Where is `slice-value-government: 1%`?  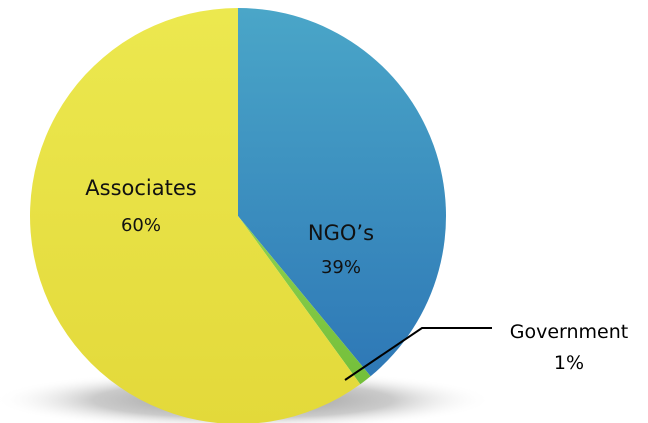 slice-value-government: 1% is located at coordinates (569, 363).